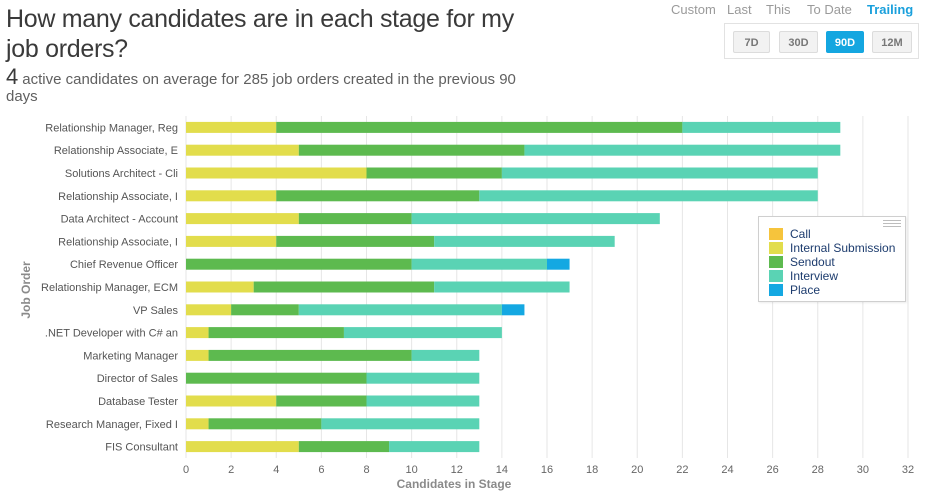 The width and height of the screenshot is (925, 494). I want to click on tab-trailing: Trailing, so click(890, 9).